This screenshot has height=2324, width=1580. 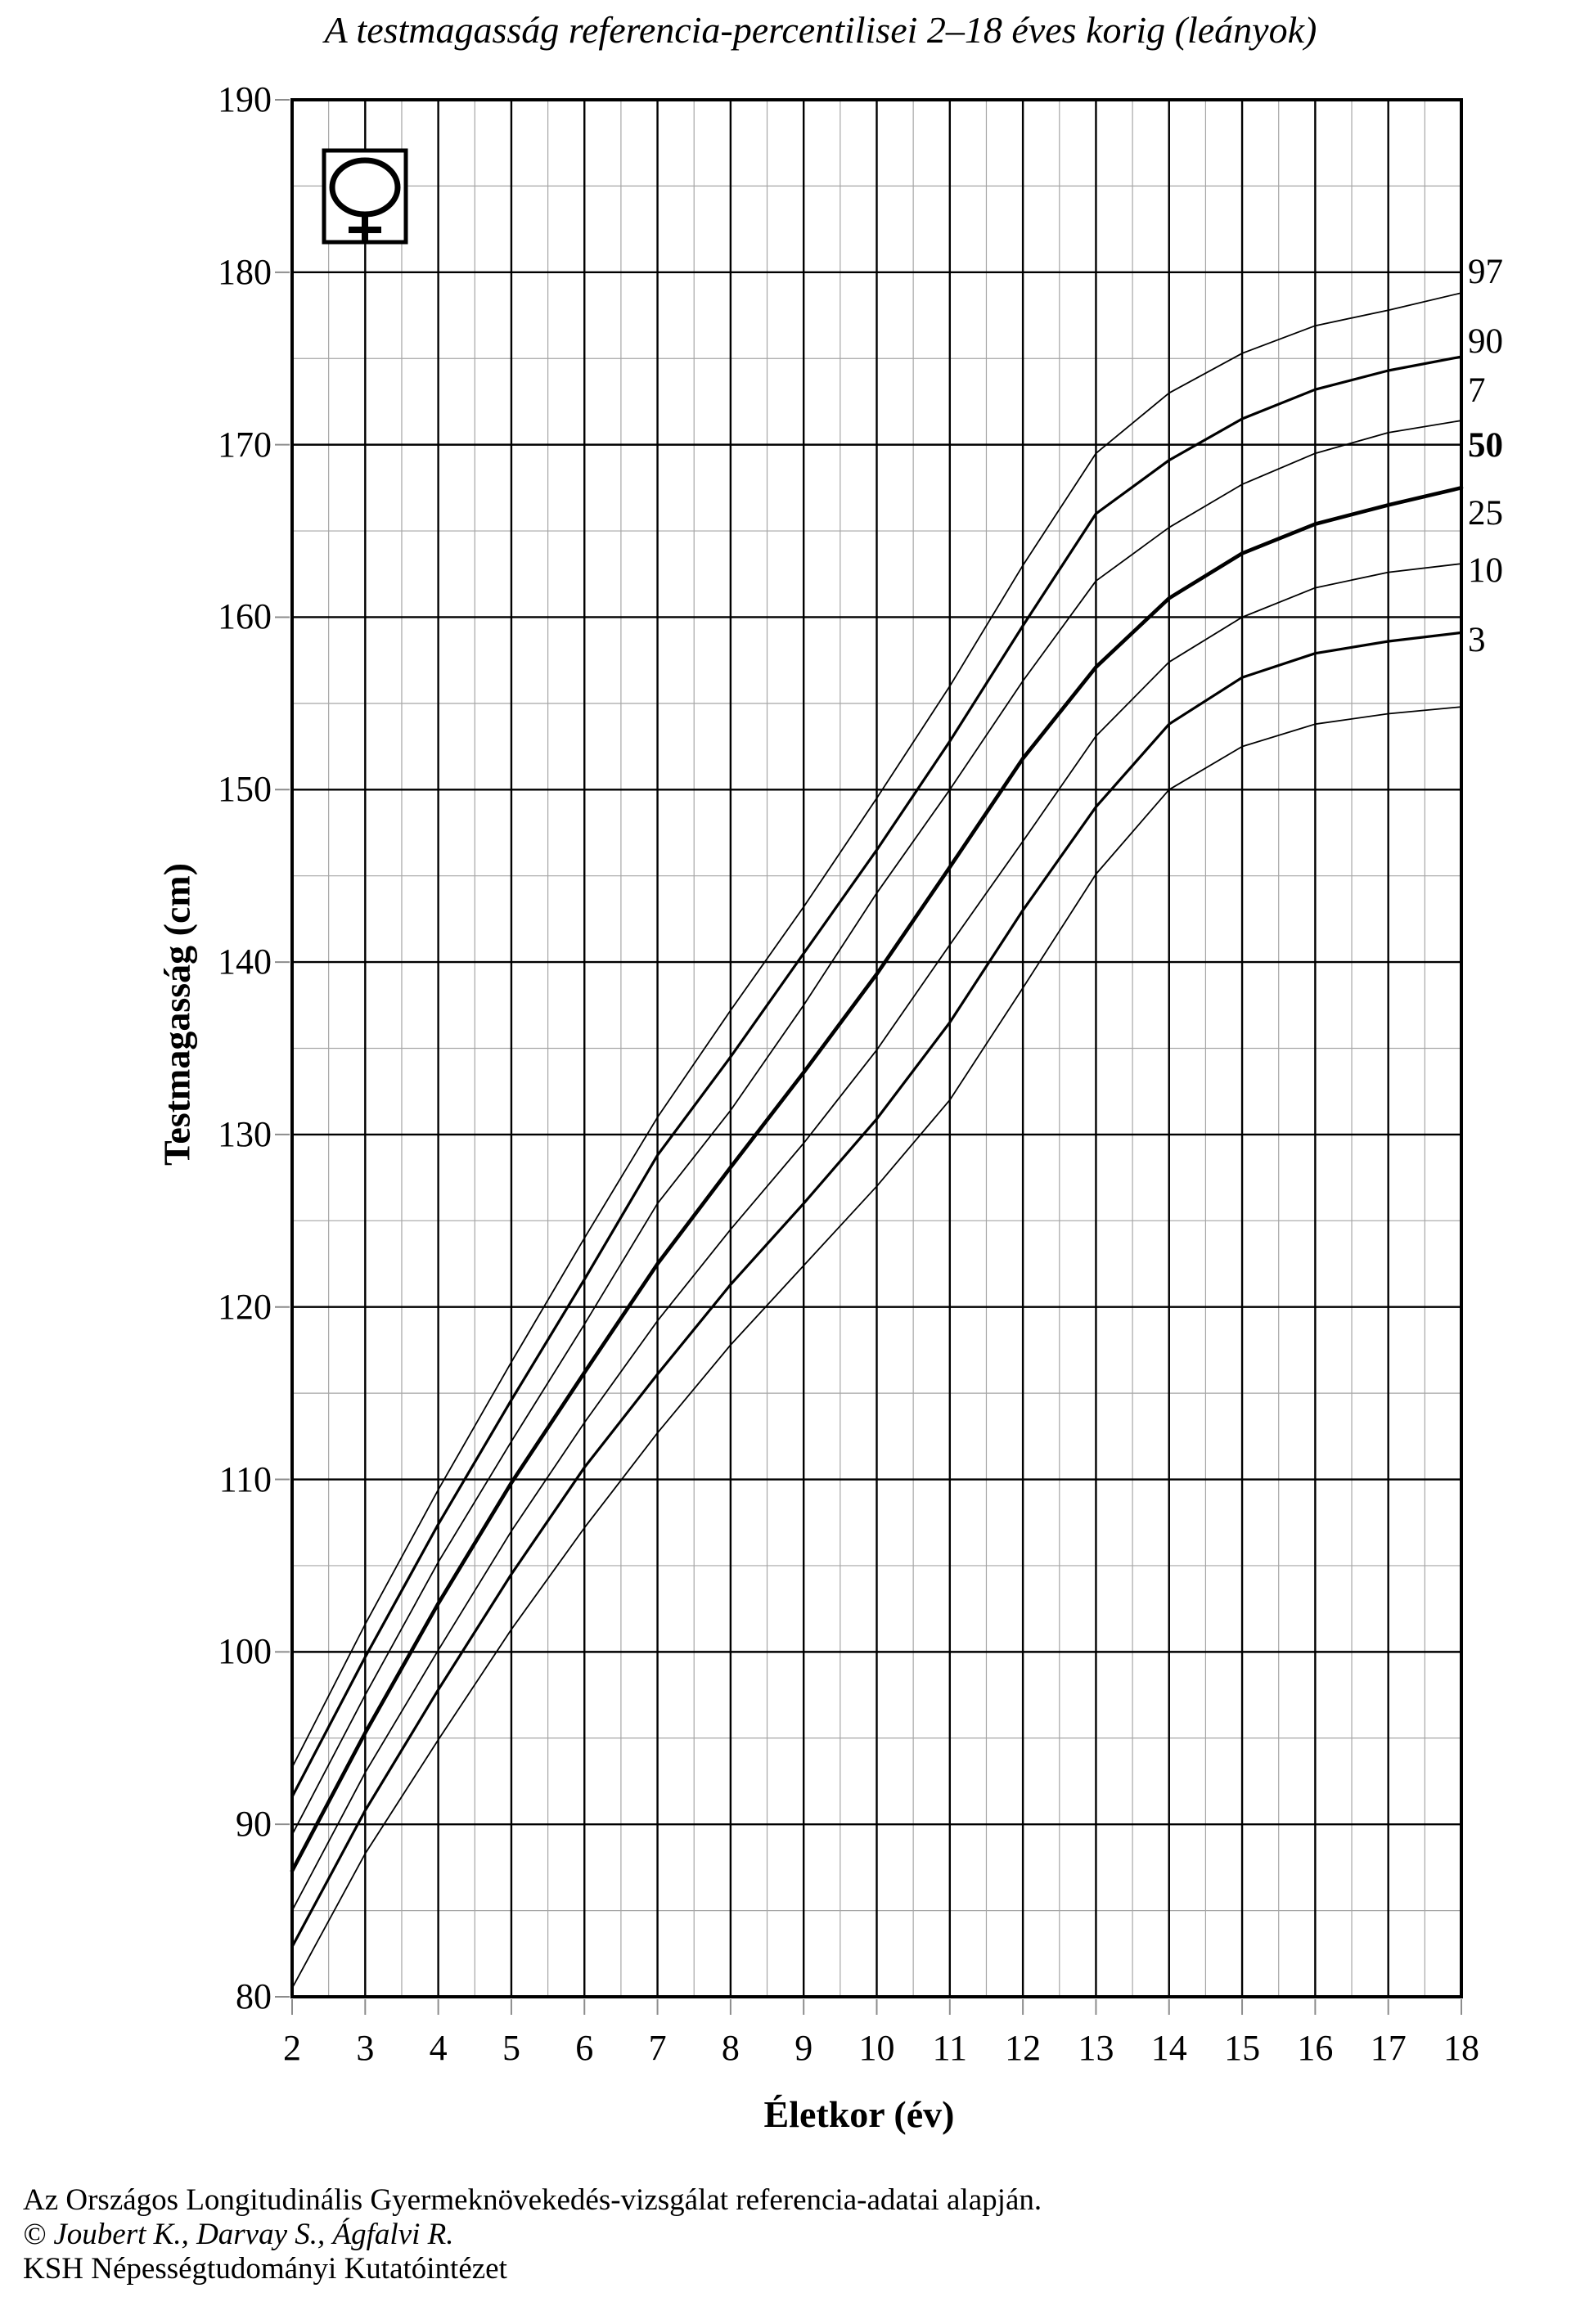 What do you see at coordinates (366, 2048) in the screenshot?
I see `x-tick-label-3: 3` at bounding box center [366, 2048].